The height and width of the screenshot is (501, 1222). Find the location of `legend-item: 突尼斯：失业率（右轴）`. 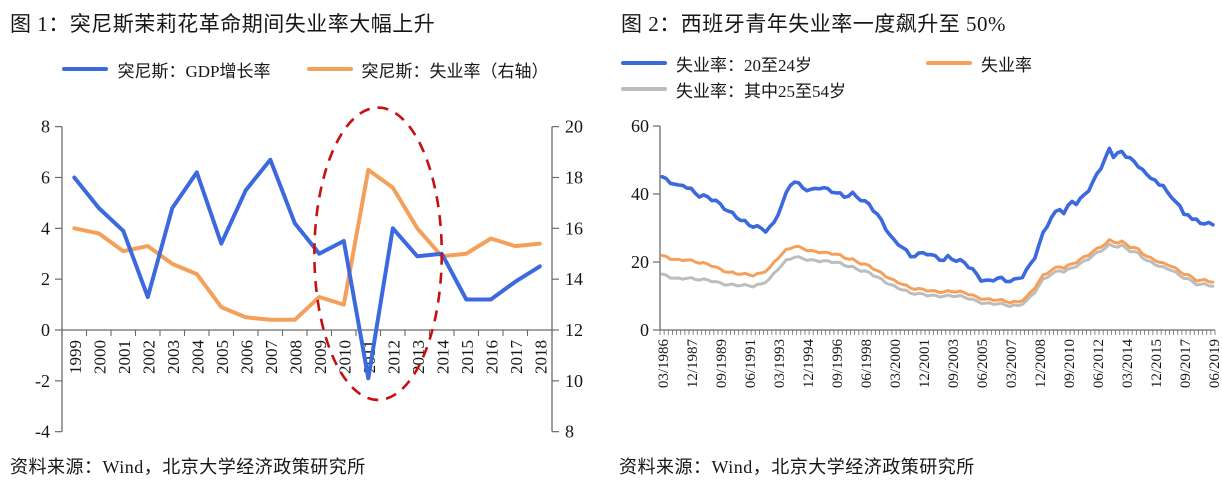

legend-item: 突尼斯：失业率（右轴） is located at coordinates (427, 69).